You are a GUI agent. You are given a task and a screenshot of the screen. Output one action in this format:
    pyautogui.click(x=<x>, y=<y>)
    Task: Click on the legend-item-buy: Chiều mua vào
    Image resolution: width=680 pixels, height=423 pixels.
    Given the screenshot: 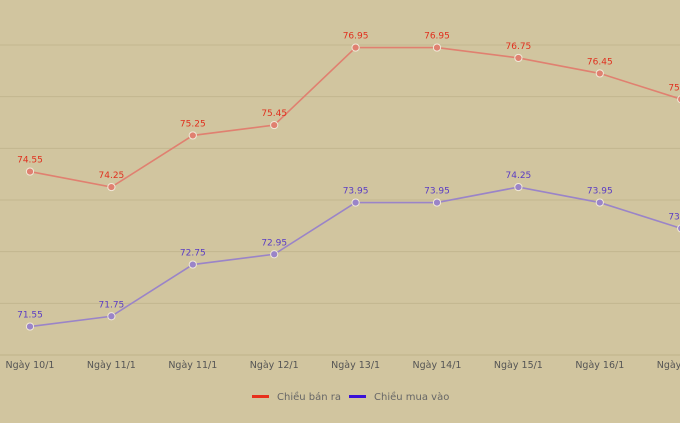 What is the action you would take?
    pyautogui.click(x=399, y=397)
    